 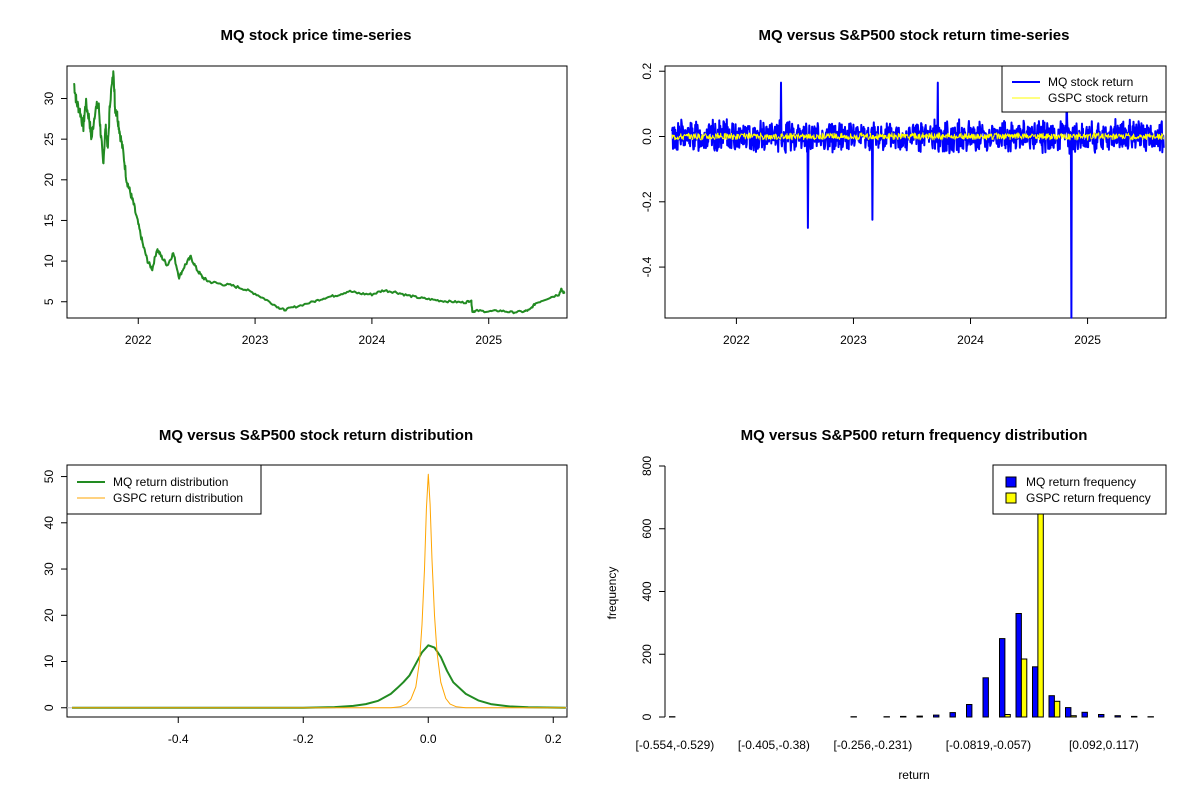 What do you see at coordinates (911, 615) in the screenshot?
I see `series-frequency` at bounding box center [911, 615].